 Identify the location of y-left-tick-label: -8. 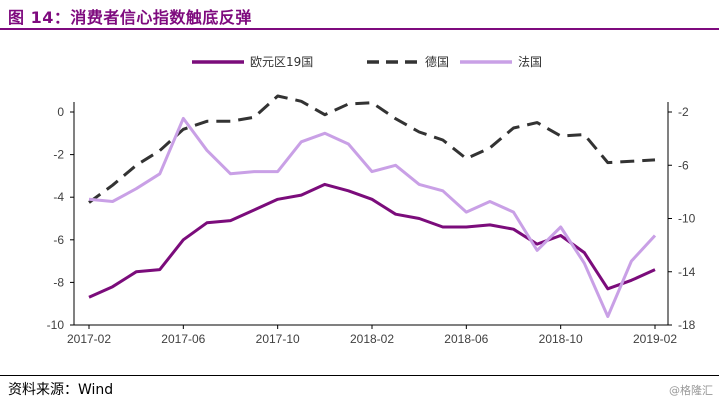
(58, 282).